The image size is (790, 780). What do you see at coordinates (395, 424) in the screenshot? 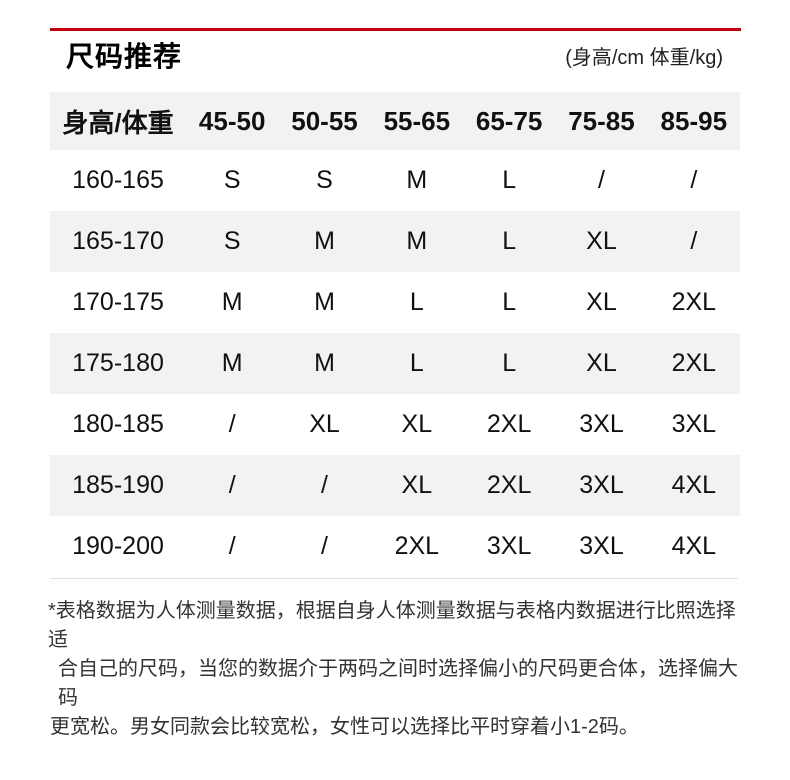
I see `table-row: 180-185 / XL XL 2XL 3XL 3XL` at bounding box center [395, 424].